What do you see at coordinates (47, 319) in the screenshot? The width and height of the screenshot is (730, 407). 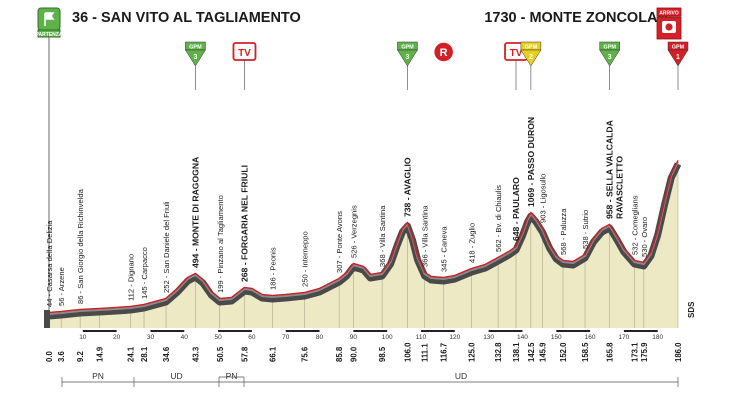 I see `start-block` at bounding box center [47, 319].